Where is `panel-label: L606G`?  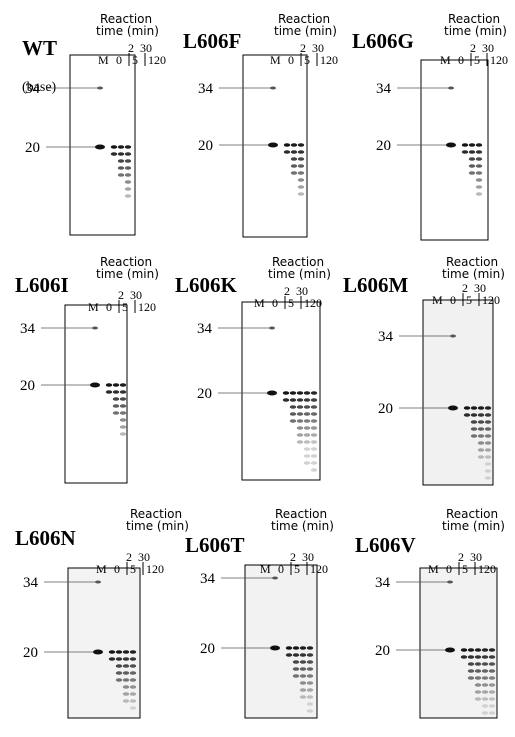
panel-label: L606G is located at coordinates (383, 41).